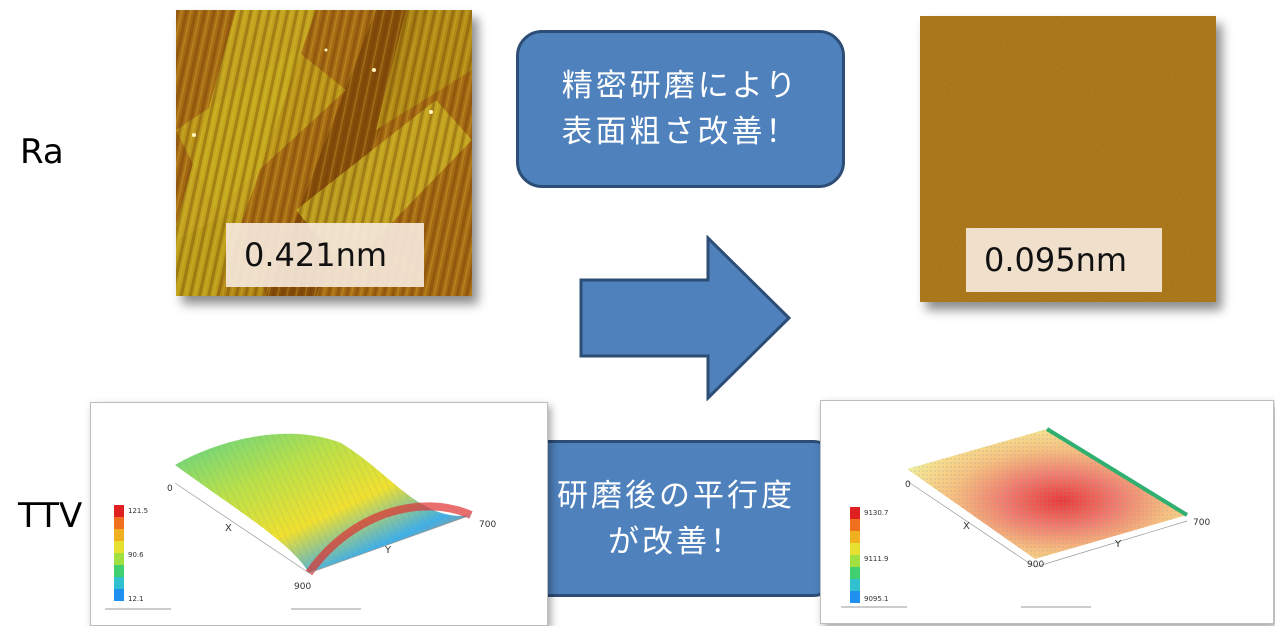 Image resolution: width=1275 pixels, height=626 pixels. What do you see at coordinates (680, 132) in the screenshot?
I see `callout-top-line2: 表面粗さ改善！` at bounding box center [680, 132].